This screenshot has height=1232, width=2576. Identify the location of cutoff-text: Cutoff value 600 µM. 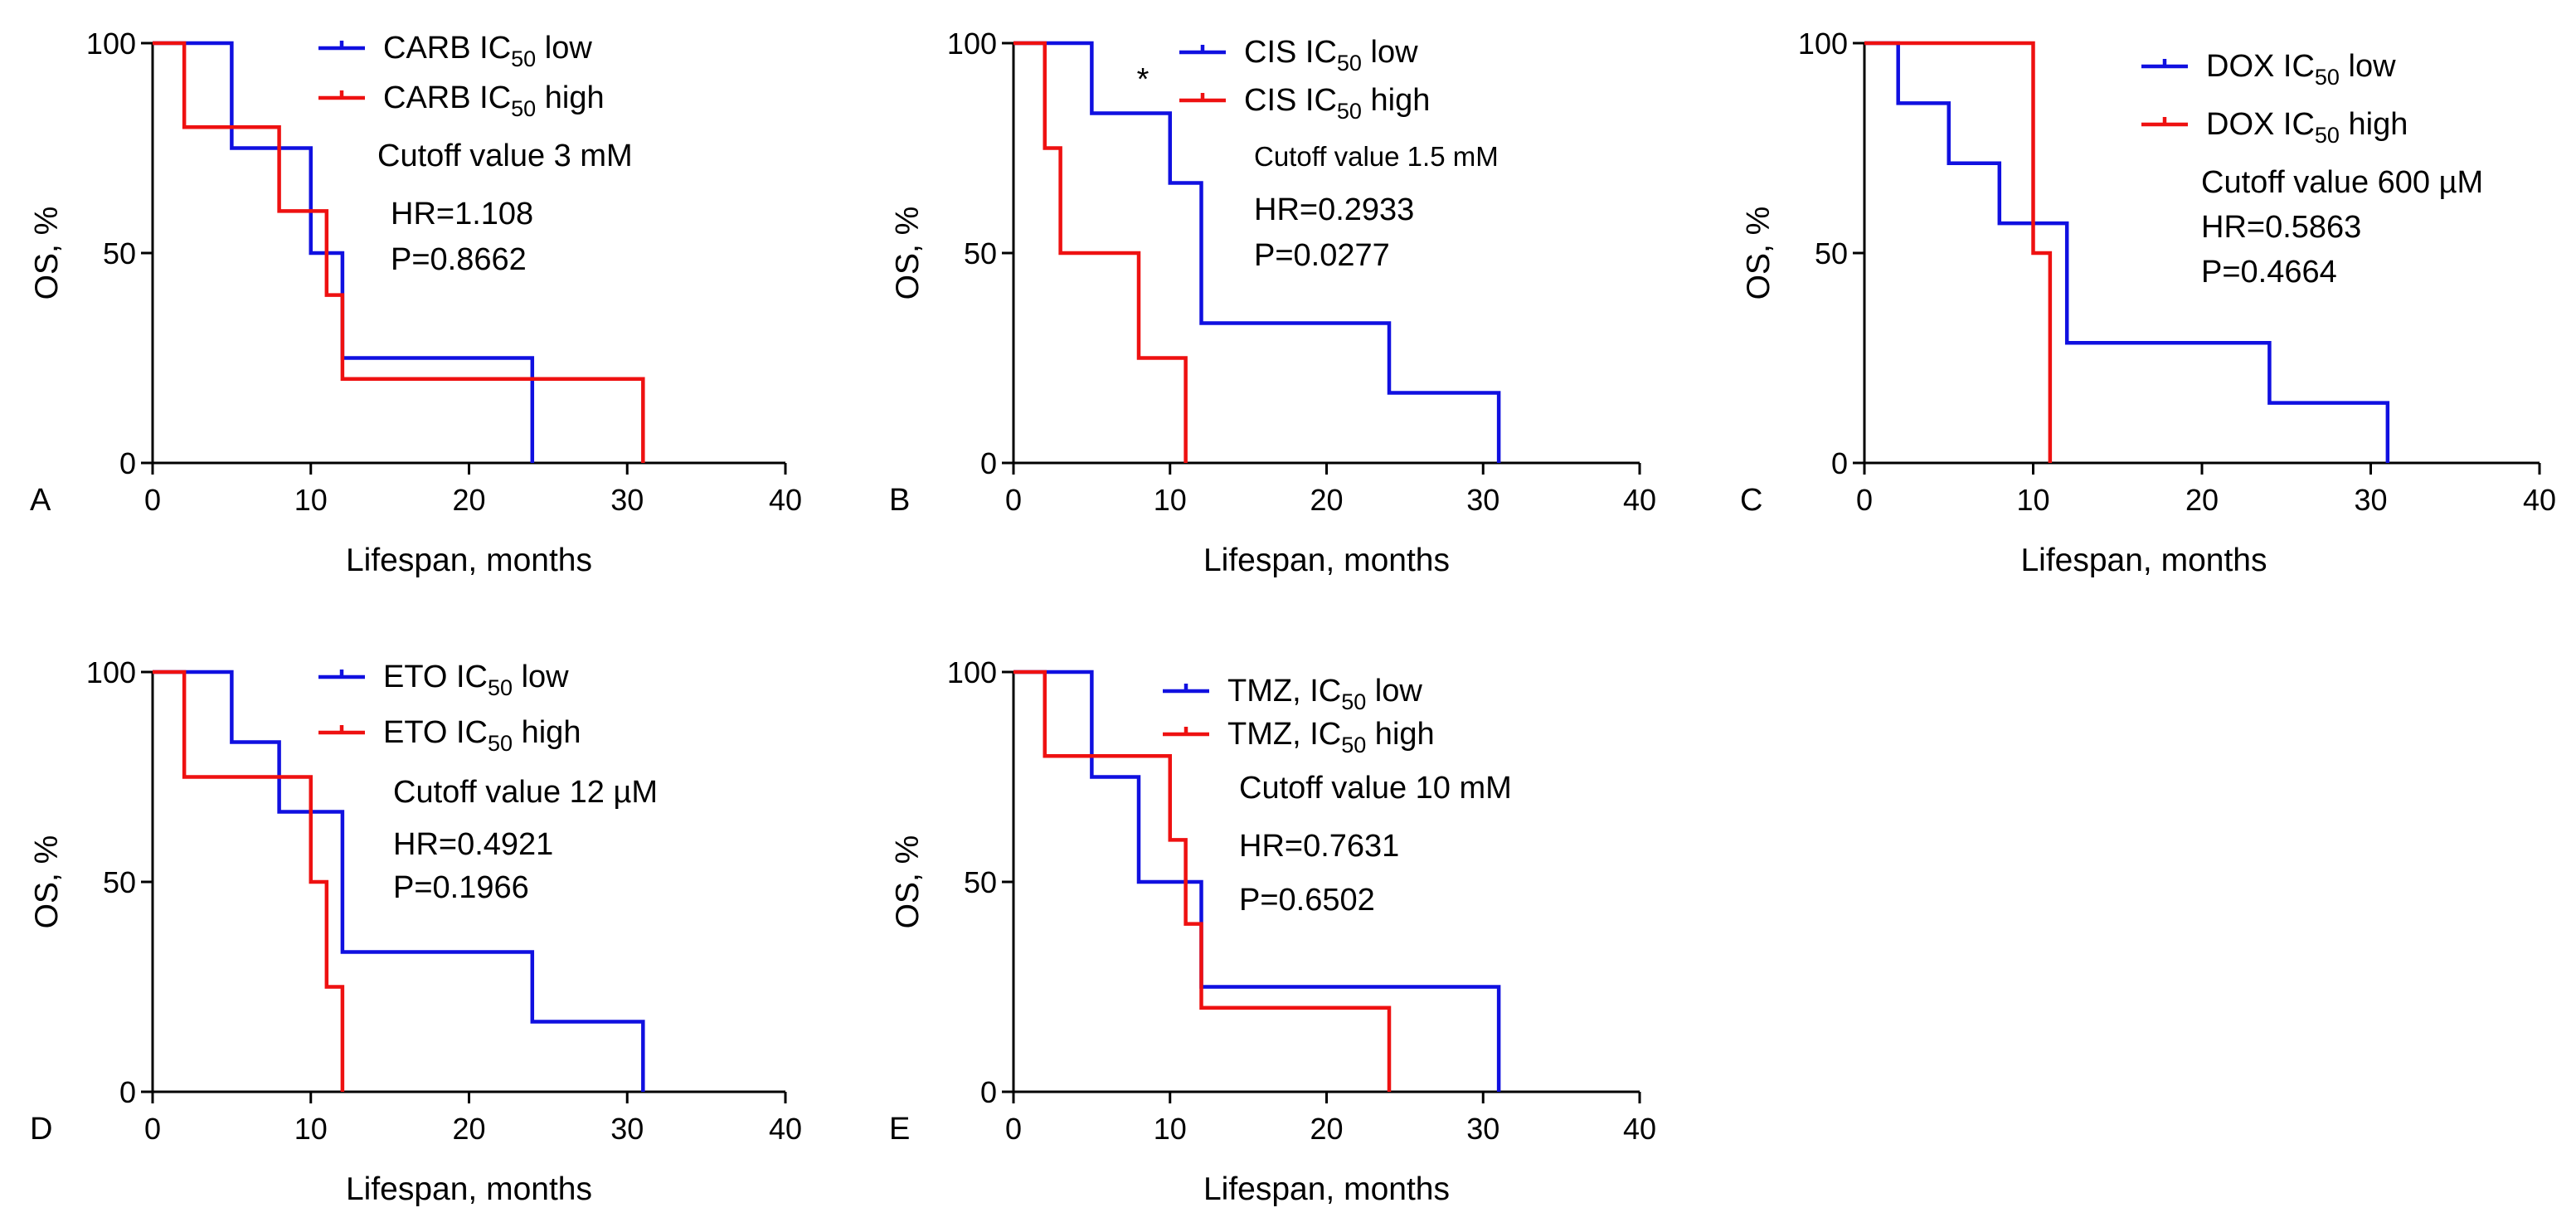
(2342, 182).